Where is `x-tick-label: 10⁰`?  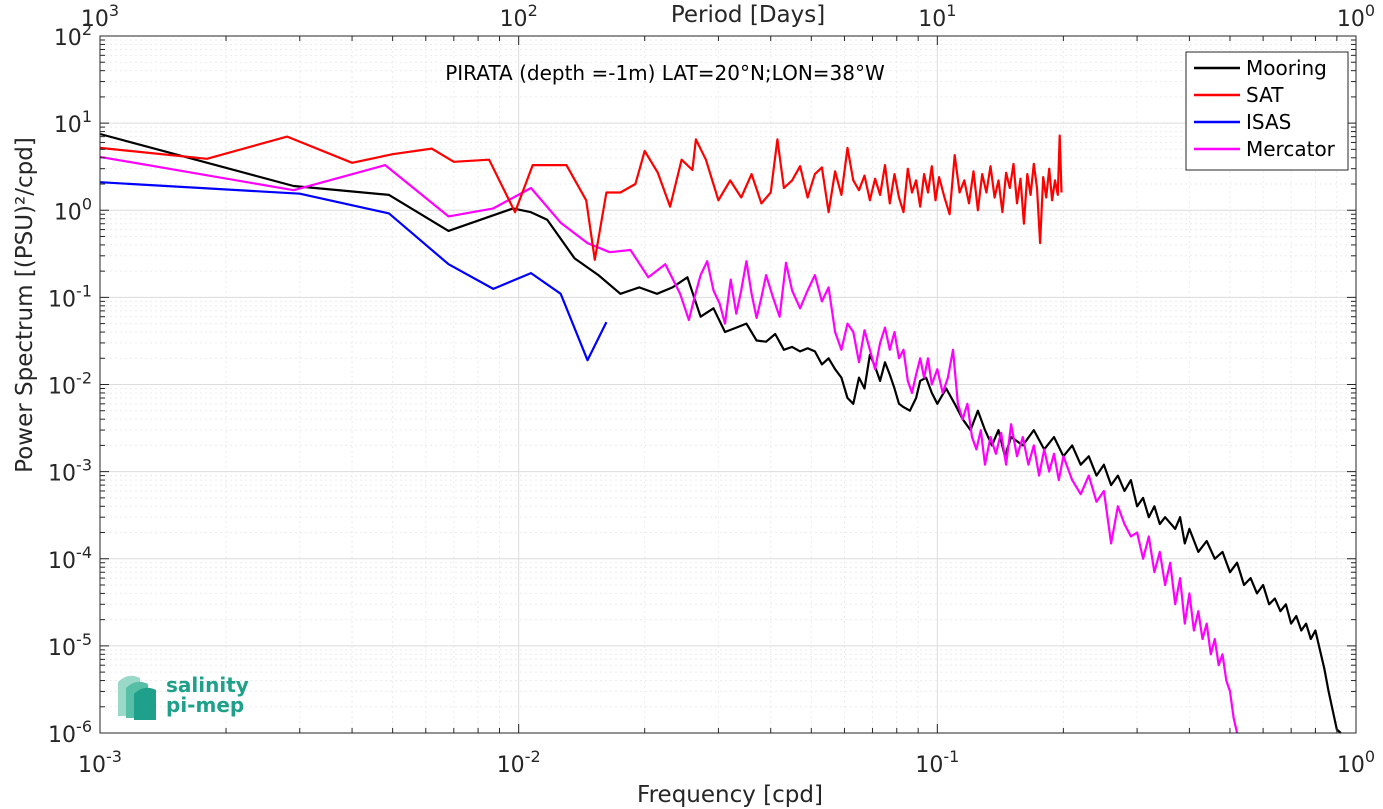
x-tick-label: 10⁰ is located at coordinates (1356, 762).